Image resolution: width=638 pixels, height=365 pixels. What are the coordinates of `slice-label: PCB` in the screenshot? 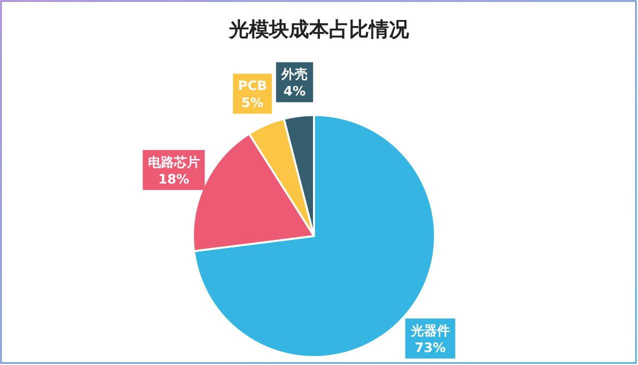 It's located at (252, 86).